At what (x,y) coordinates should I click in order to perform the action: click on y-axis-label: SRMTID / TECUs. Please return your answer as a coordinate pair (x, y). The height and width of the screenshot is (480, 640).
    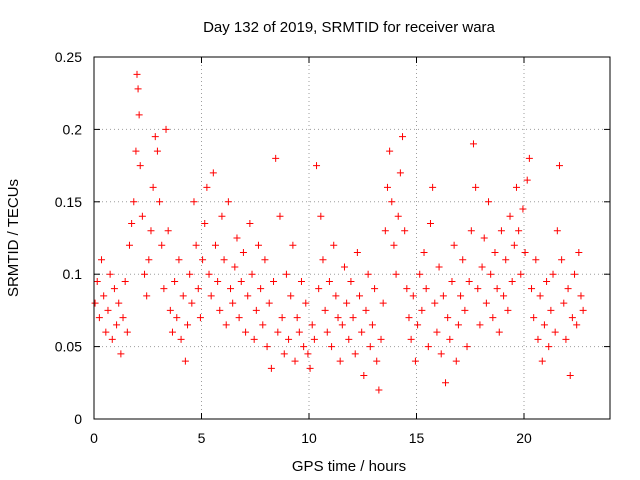
    Looking at the image, I should click on (13, 238).